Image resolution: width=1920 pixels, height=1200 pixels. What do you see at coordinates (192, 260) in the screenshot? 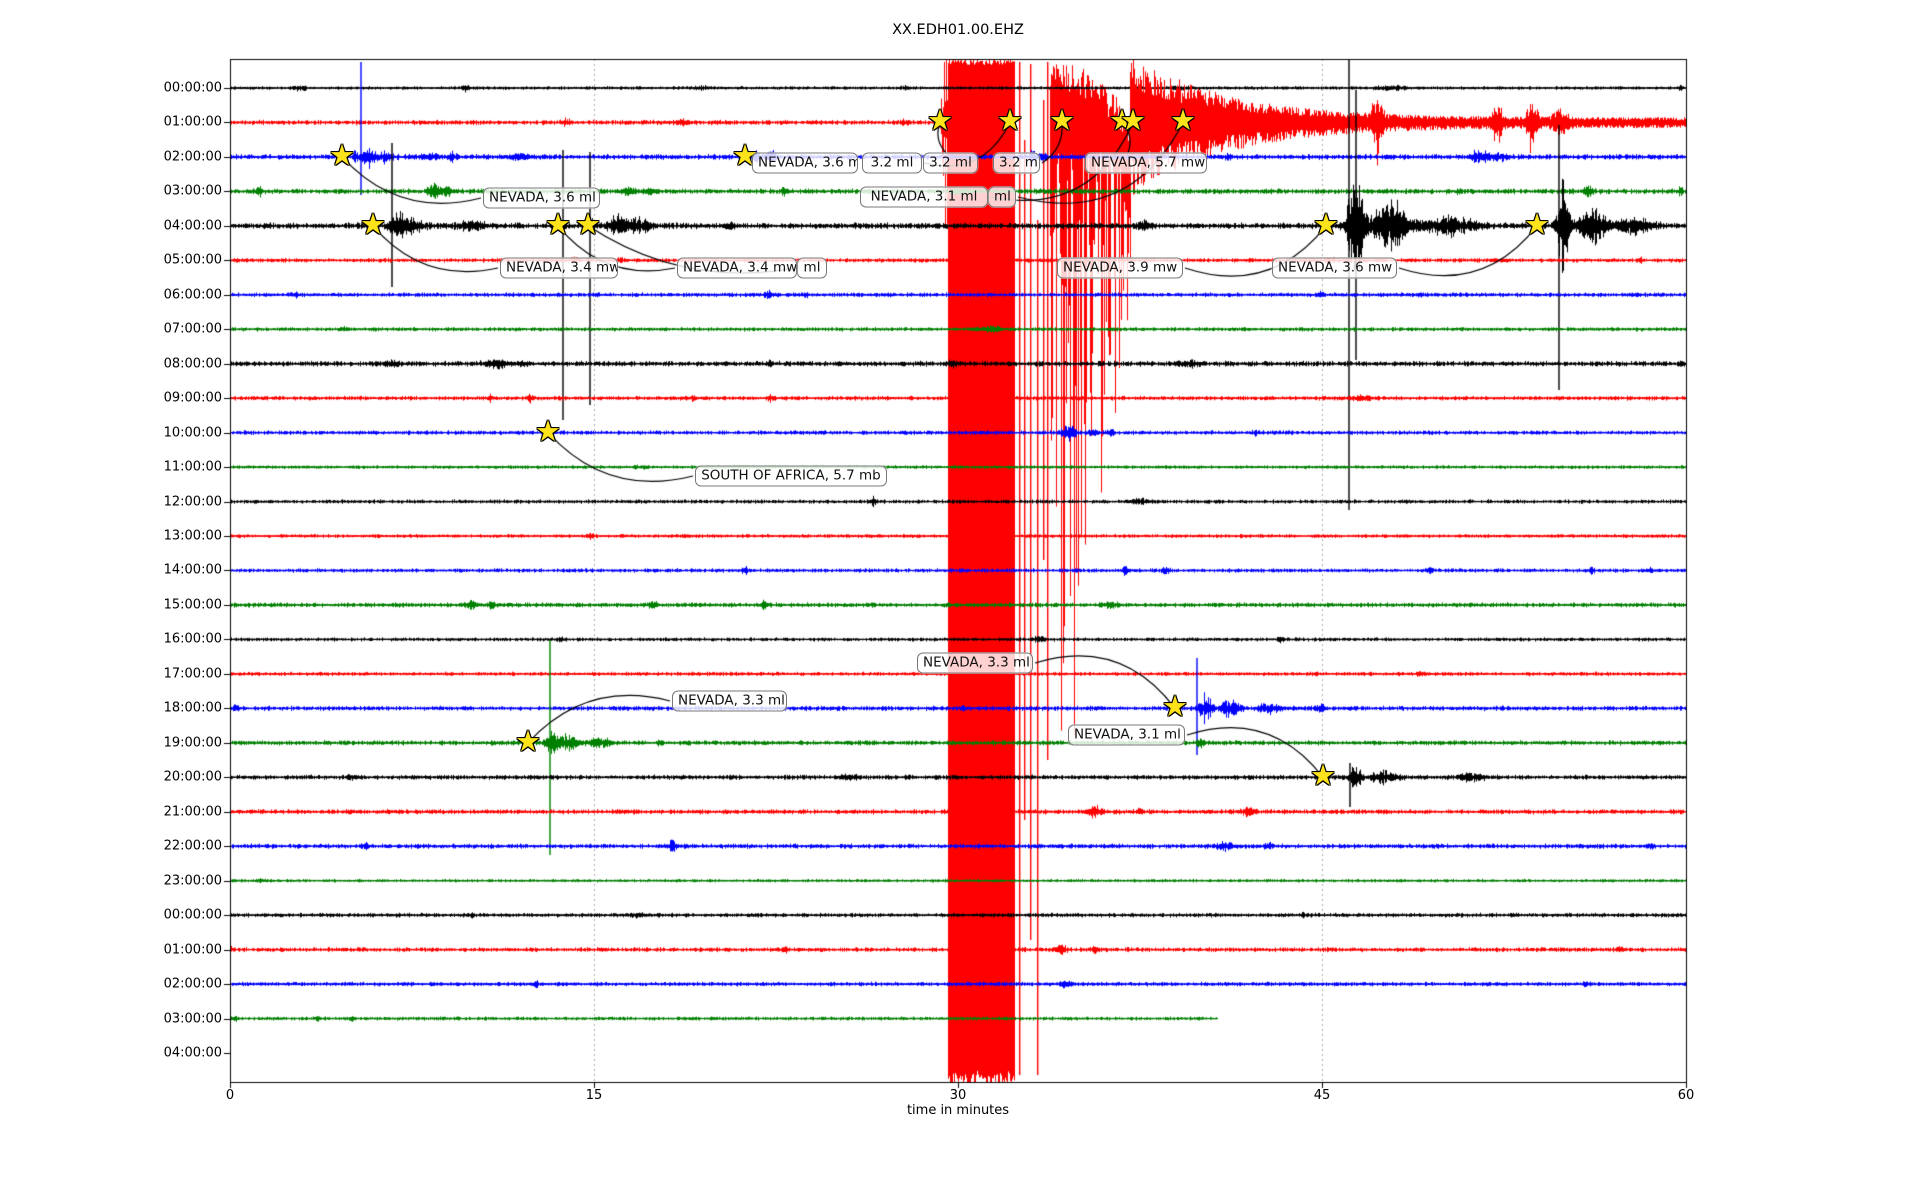
I see `y-tick-label: 05:00:00` at bounding box center [192, 260].